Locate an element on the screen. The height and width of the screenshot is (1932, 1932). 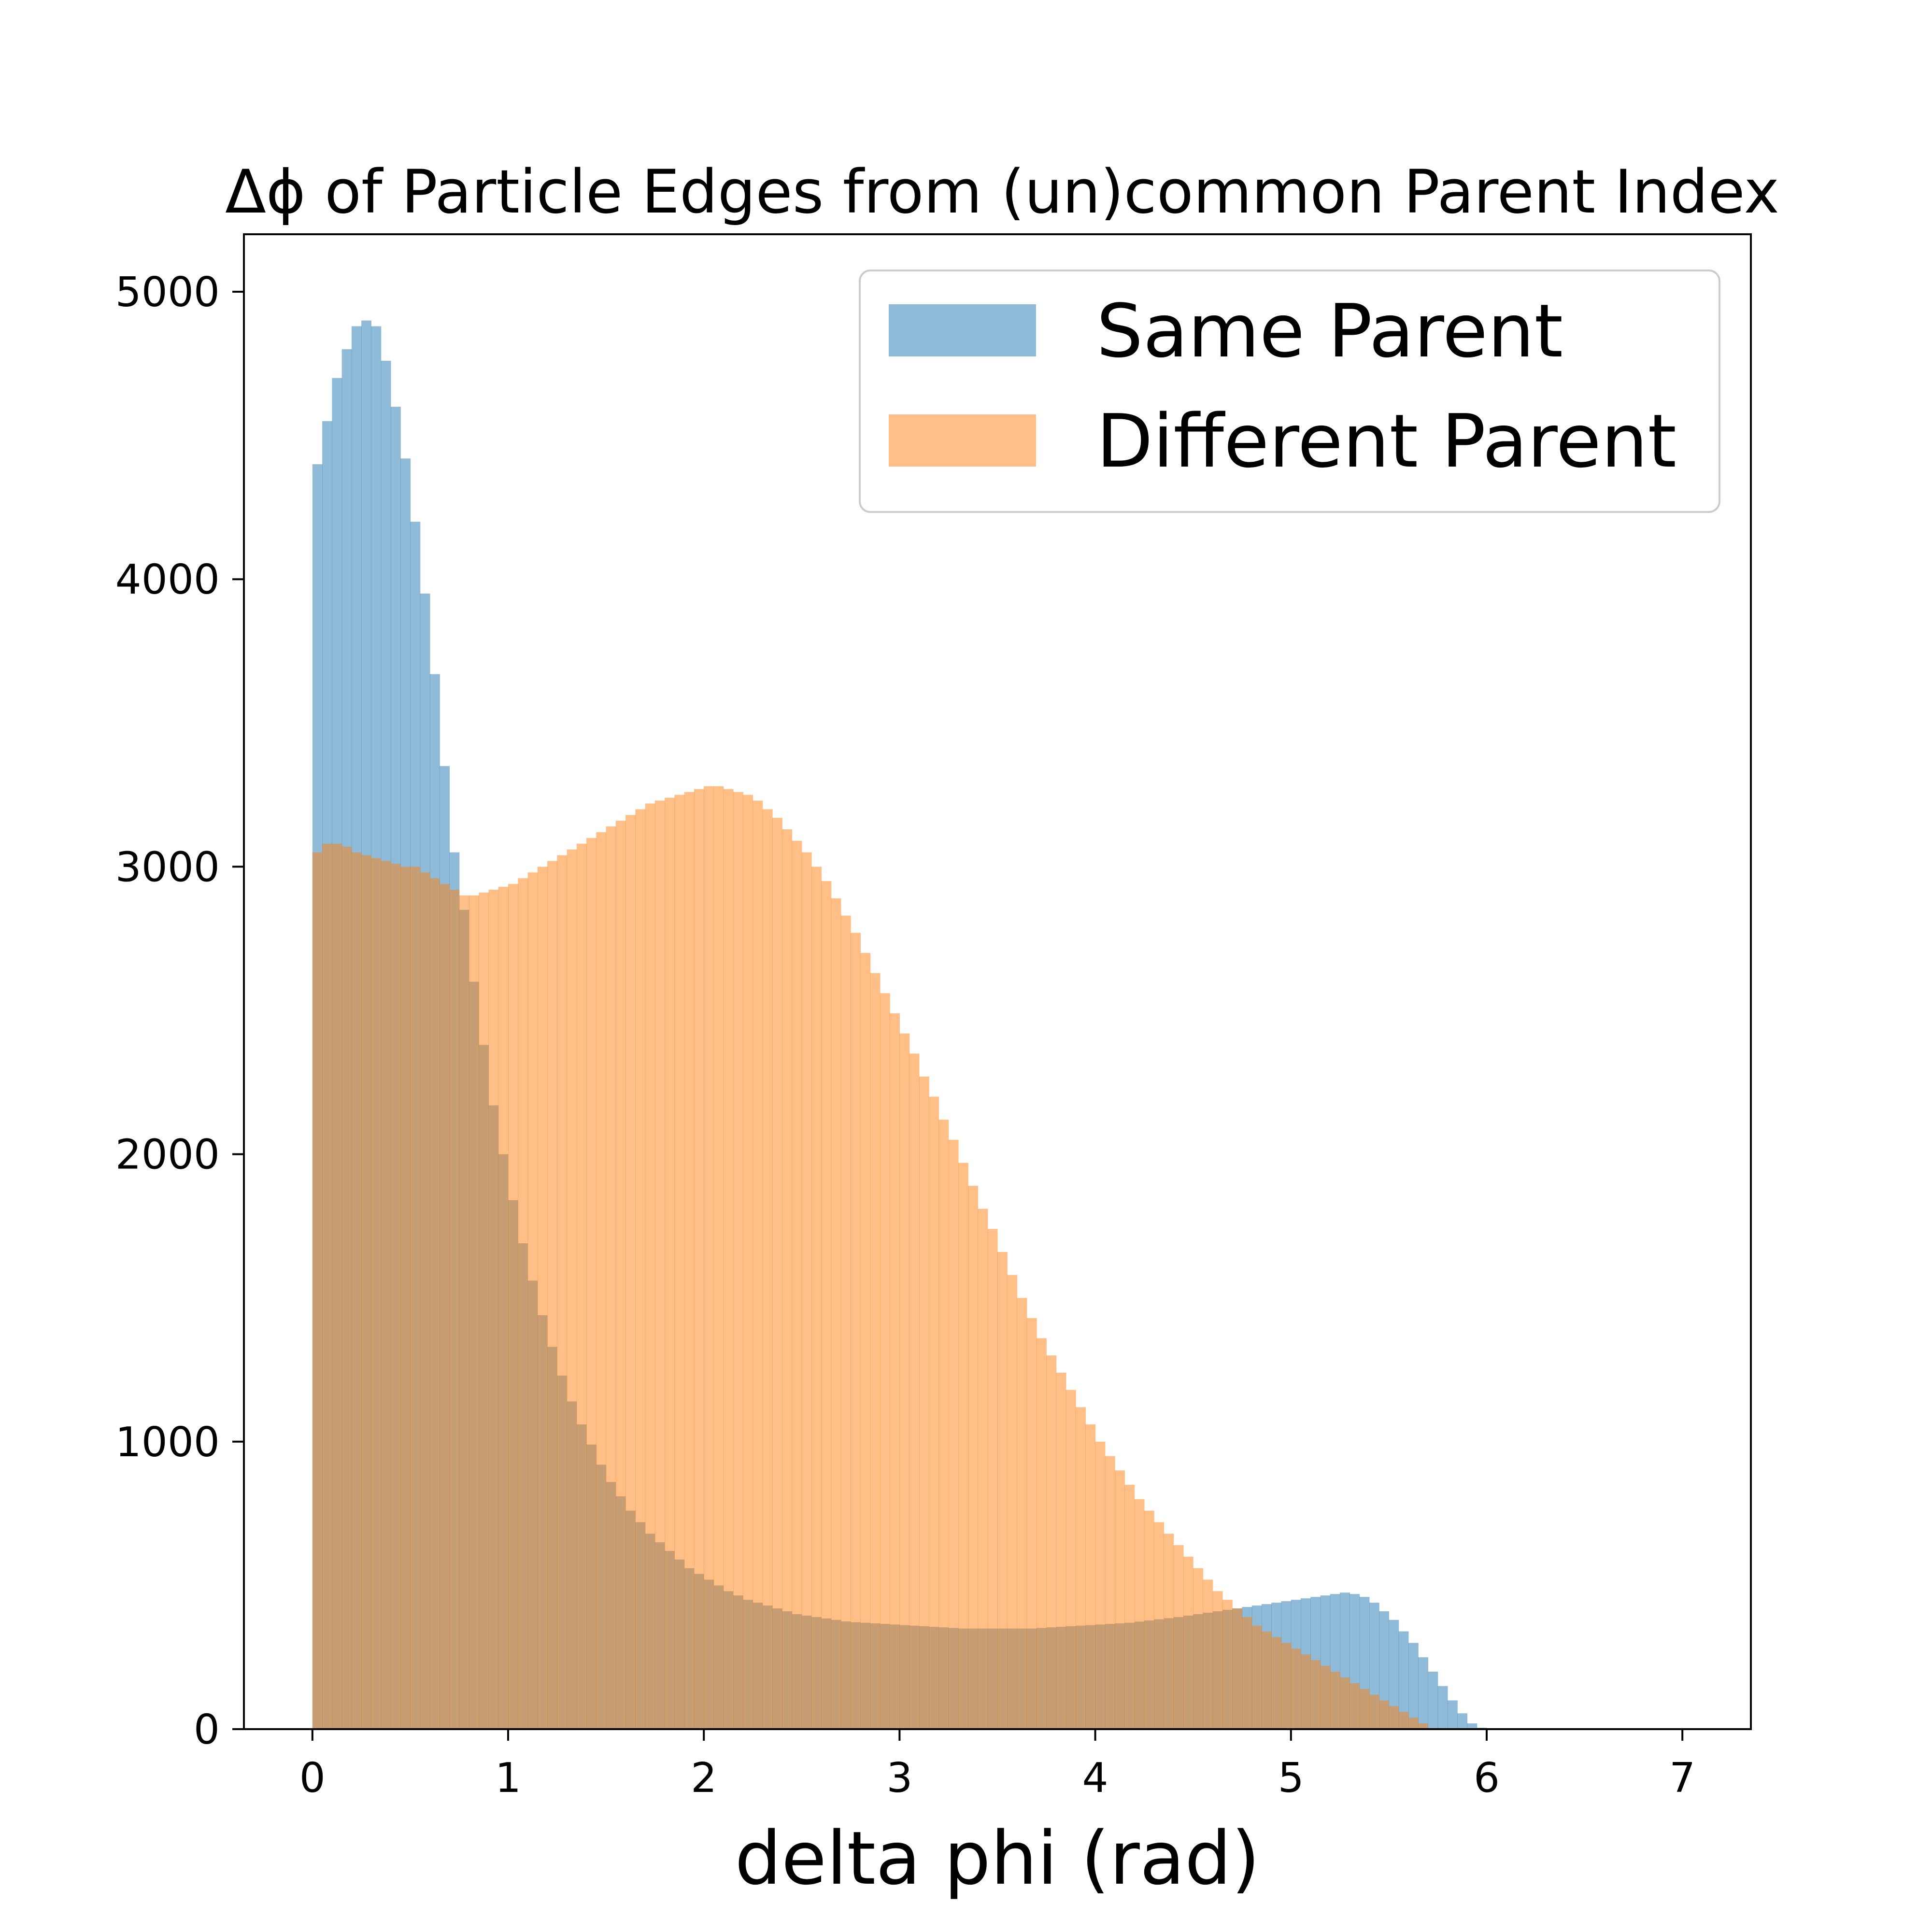
x-tick-label: 6 is located at coordinates (1487, 1778).